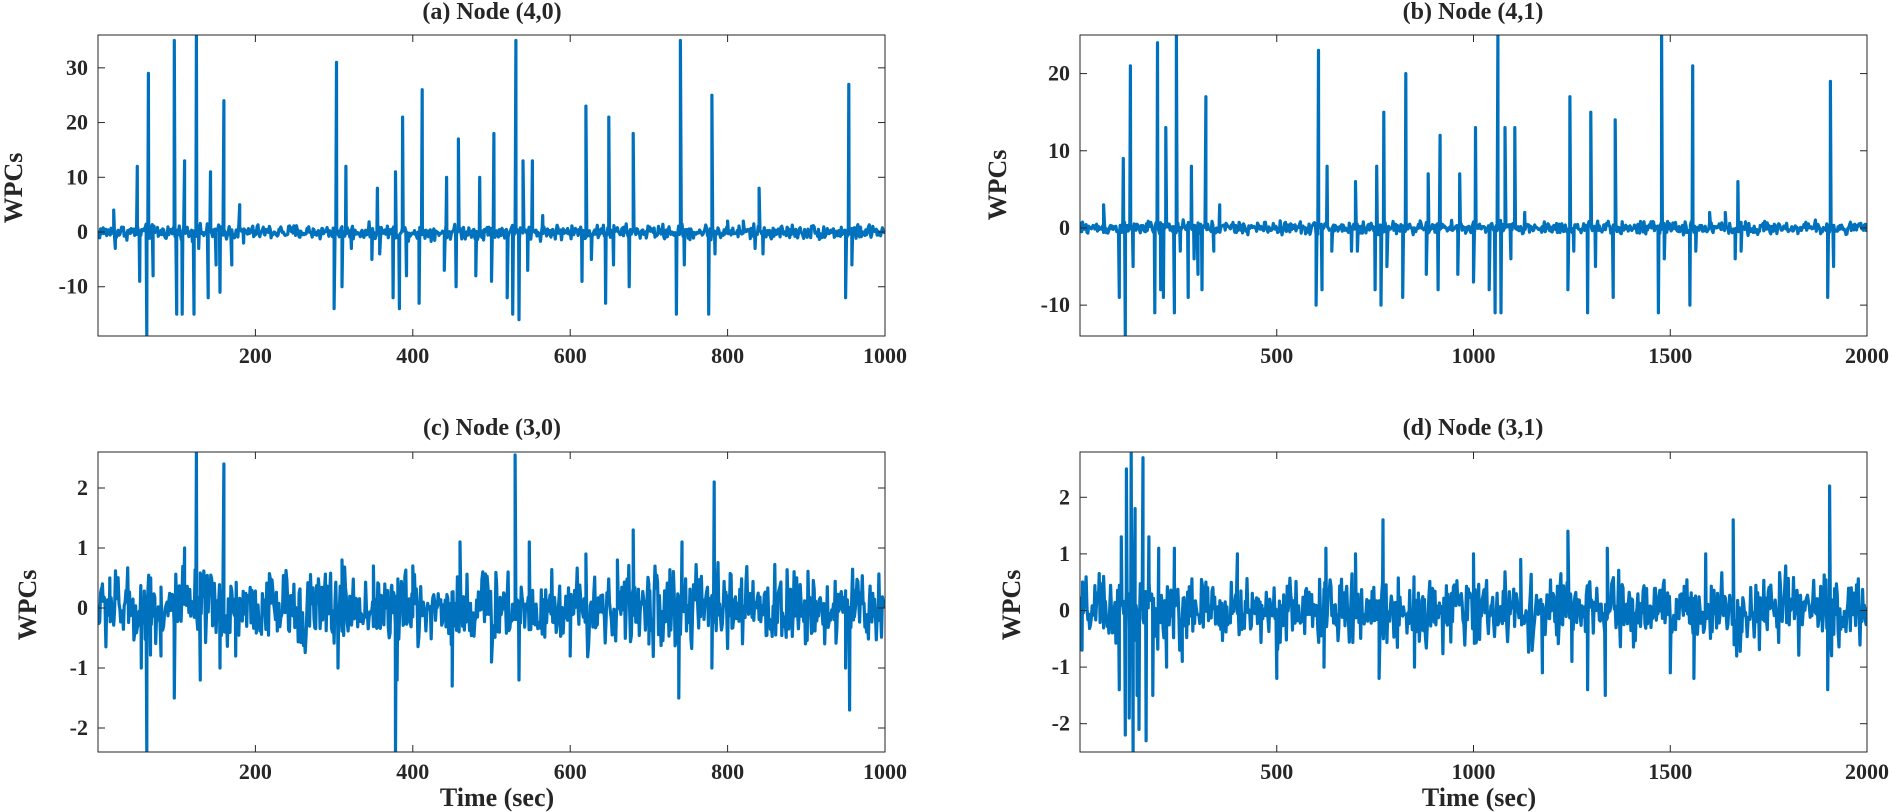  What do you see at coordinates (1474, 355) in the screenshot?
I see `panel-b-xtick-label: 1000` at bounding box center [1474, 355].